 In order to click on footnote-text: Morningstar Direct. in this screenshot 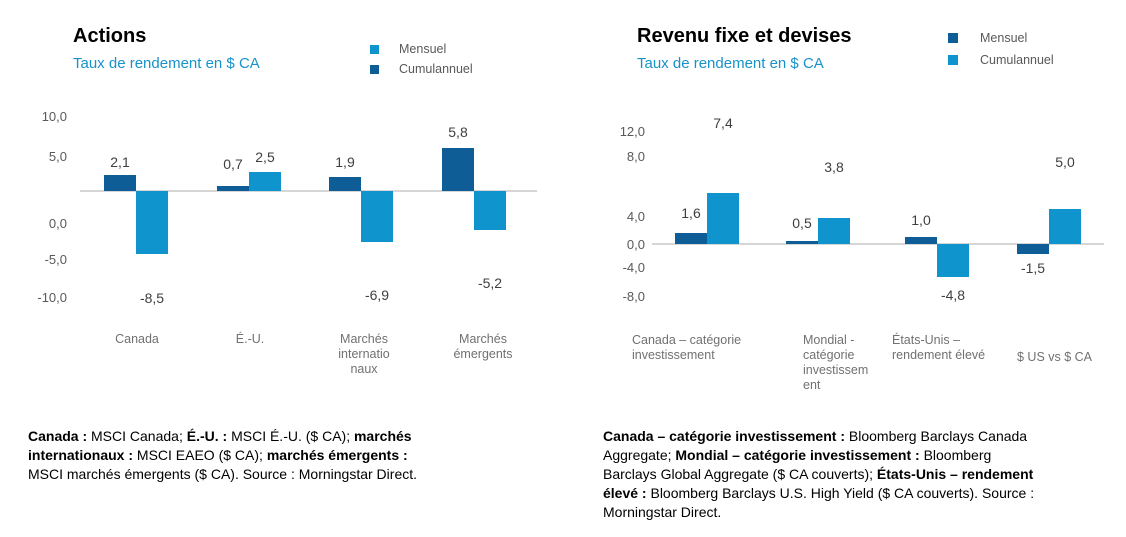, I will do `click(662, 512)`.